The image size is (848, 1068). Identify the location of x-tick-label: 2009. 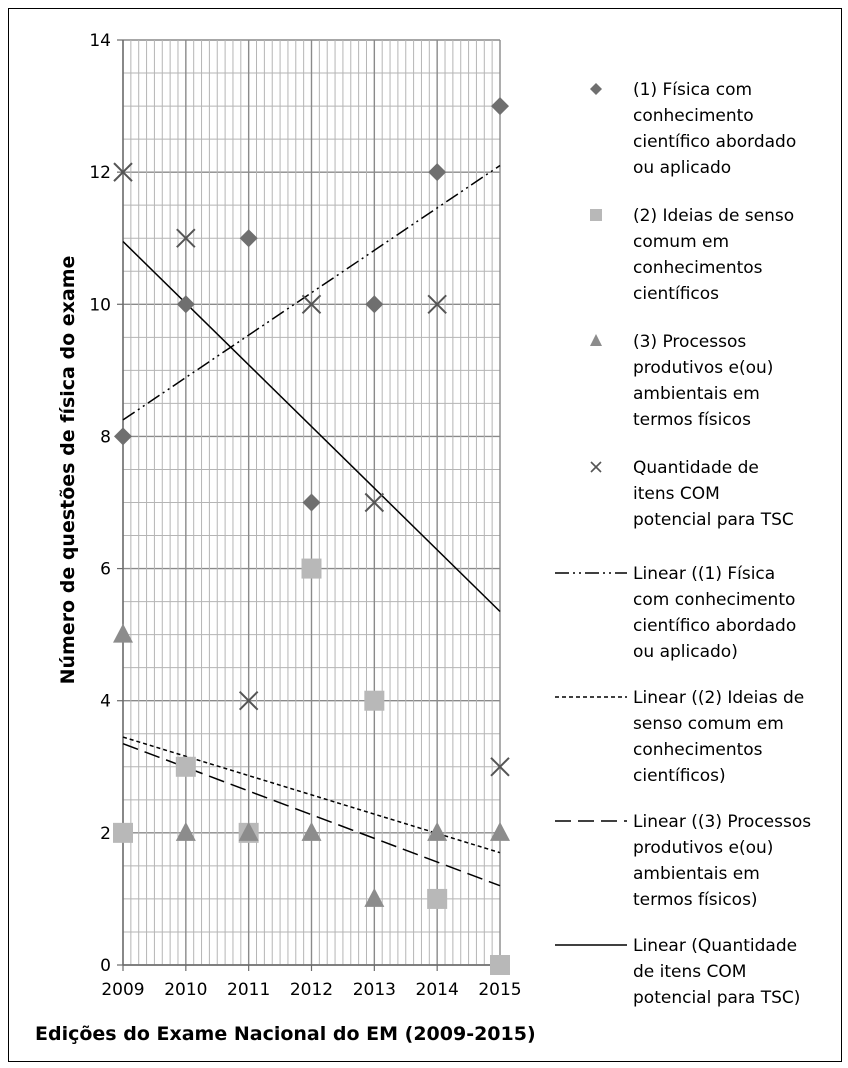
(122, 990).